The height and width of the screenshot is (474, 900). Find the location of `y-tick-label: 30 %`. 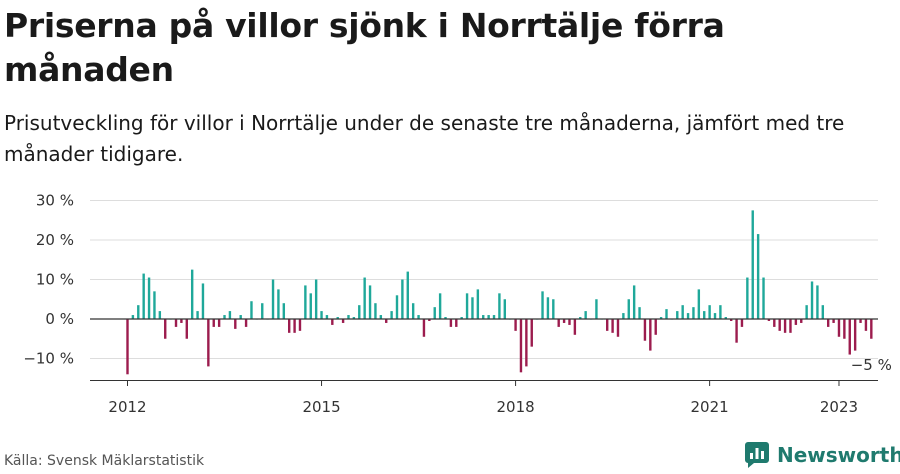

y-tick-label: 30 % is located at coordinates (55, 201).